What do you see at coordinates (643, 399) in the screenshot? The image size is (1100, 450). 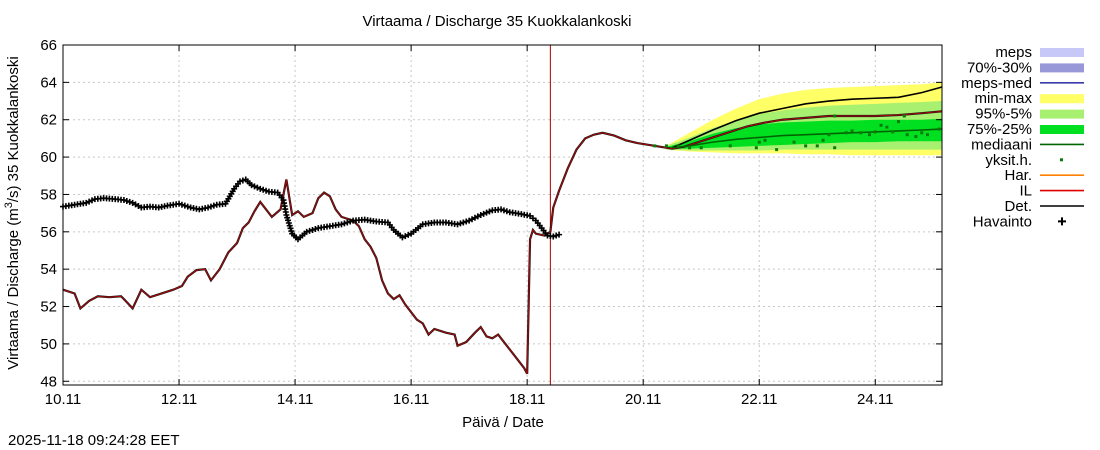 I see `x-tick-label: 20.11` at bounding box center [643, 399].